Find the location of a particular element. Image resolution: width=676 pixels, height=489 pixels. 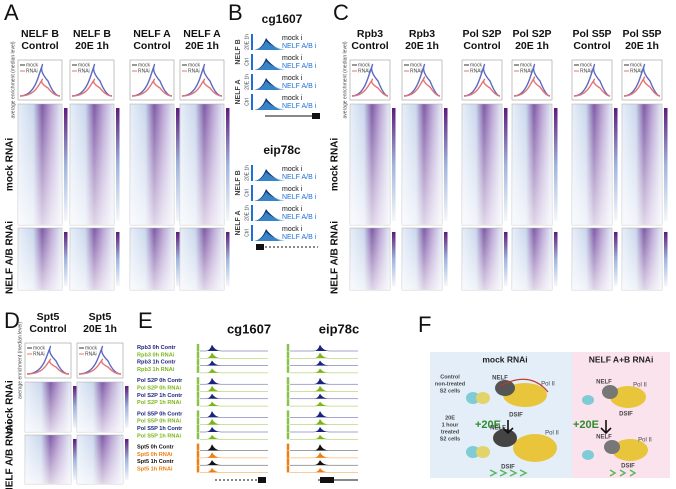

panel-label: E is located at coordinates (145, 320).